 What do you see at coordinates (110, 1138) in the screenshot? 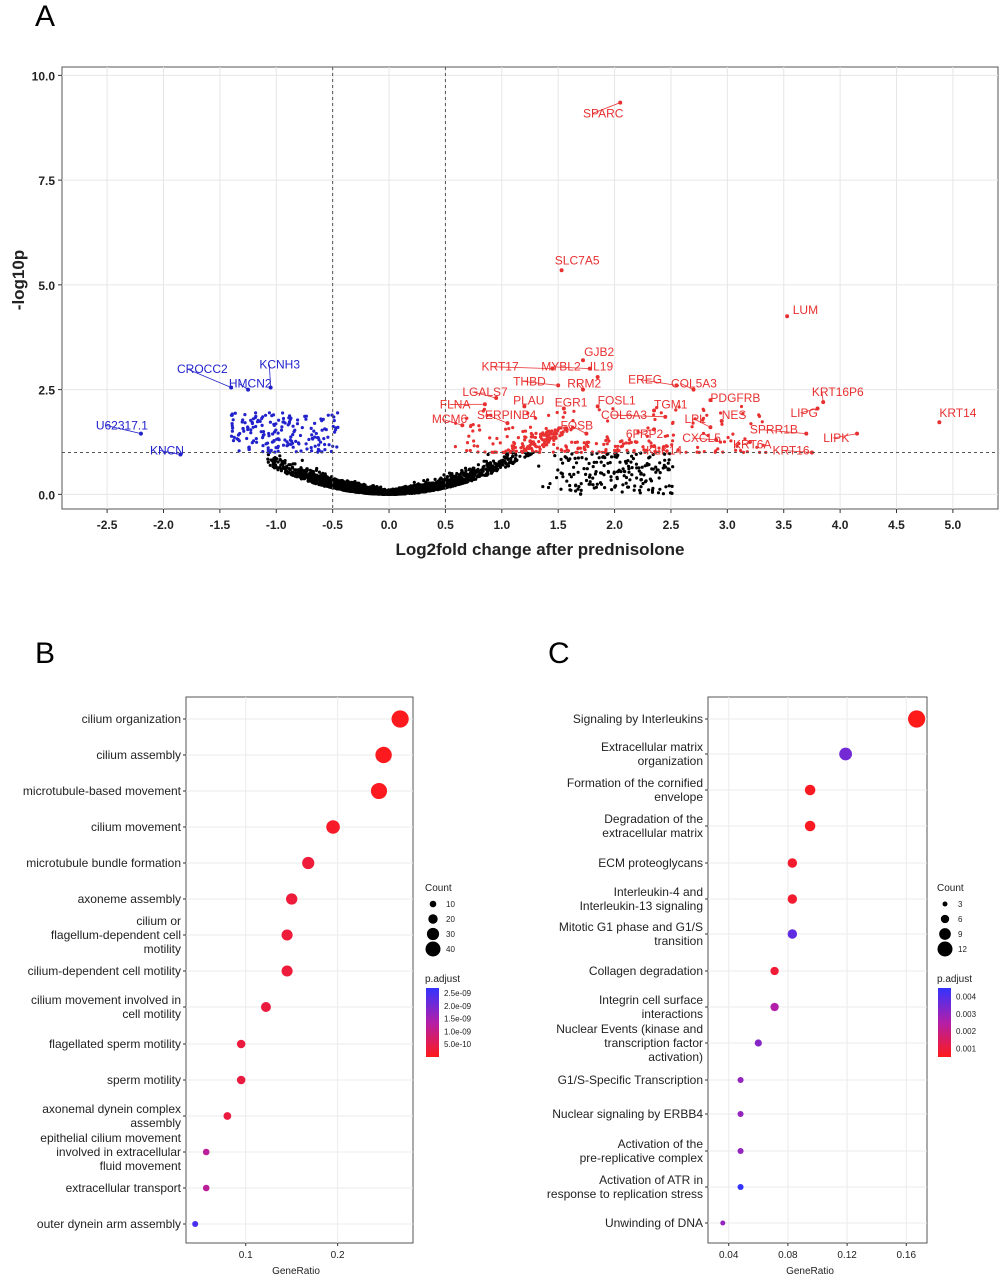
I see `term-label: epithelial cilium movement` at bounding box center [110, 1138].